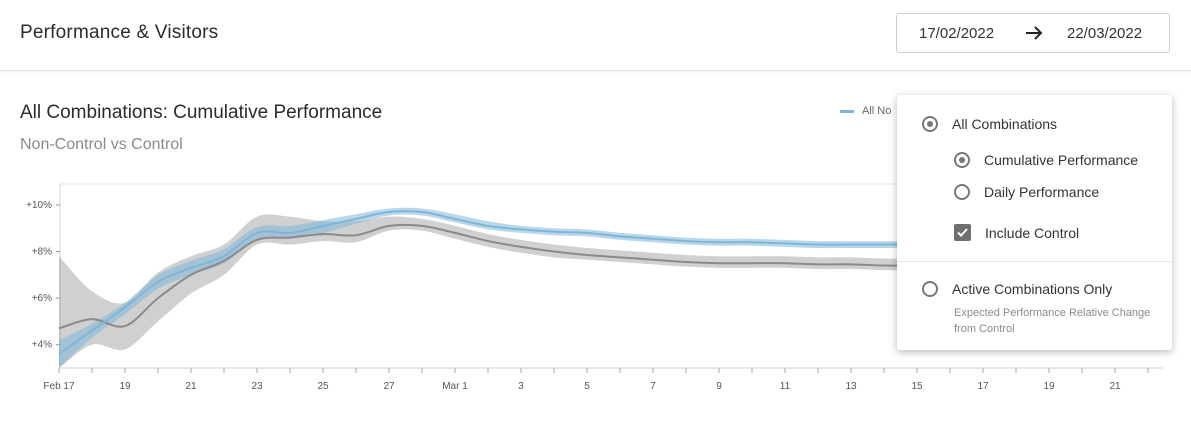 The height and width of the screenshot is (434, 1191). What do you see at coordinates (42, 252) in the screenshot?
I see `y-tick-label: +8%` at bounding box center [42, 252].